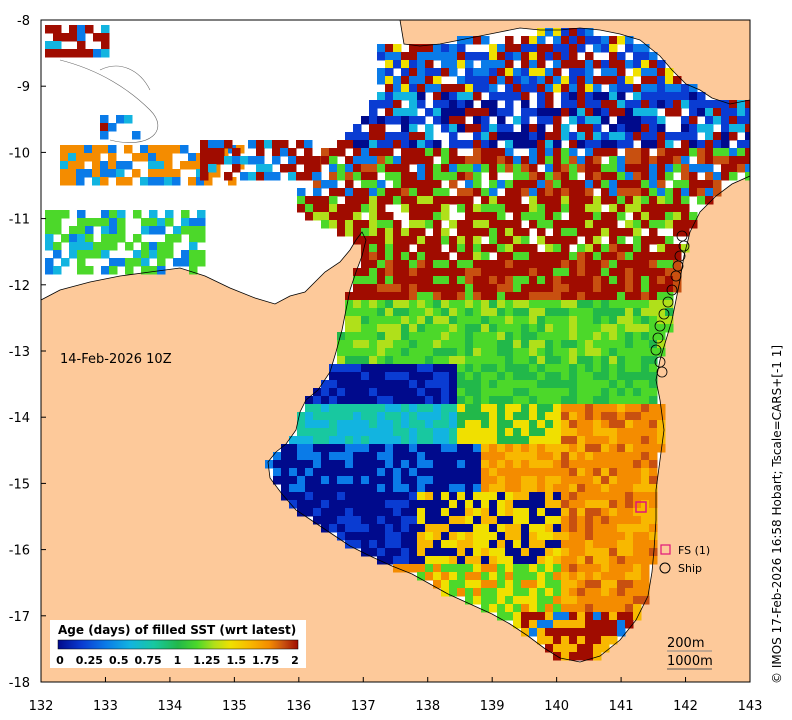 The height and width of the screenshot is (720, 792). I want to click on x-tick-label: 140, so click(556, 706).